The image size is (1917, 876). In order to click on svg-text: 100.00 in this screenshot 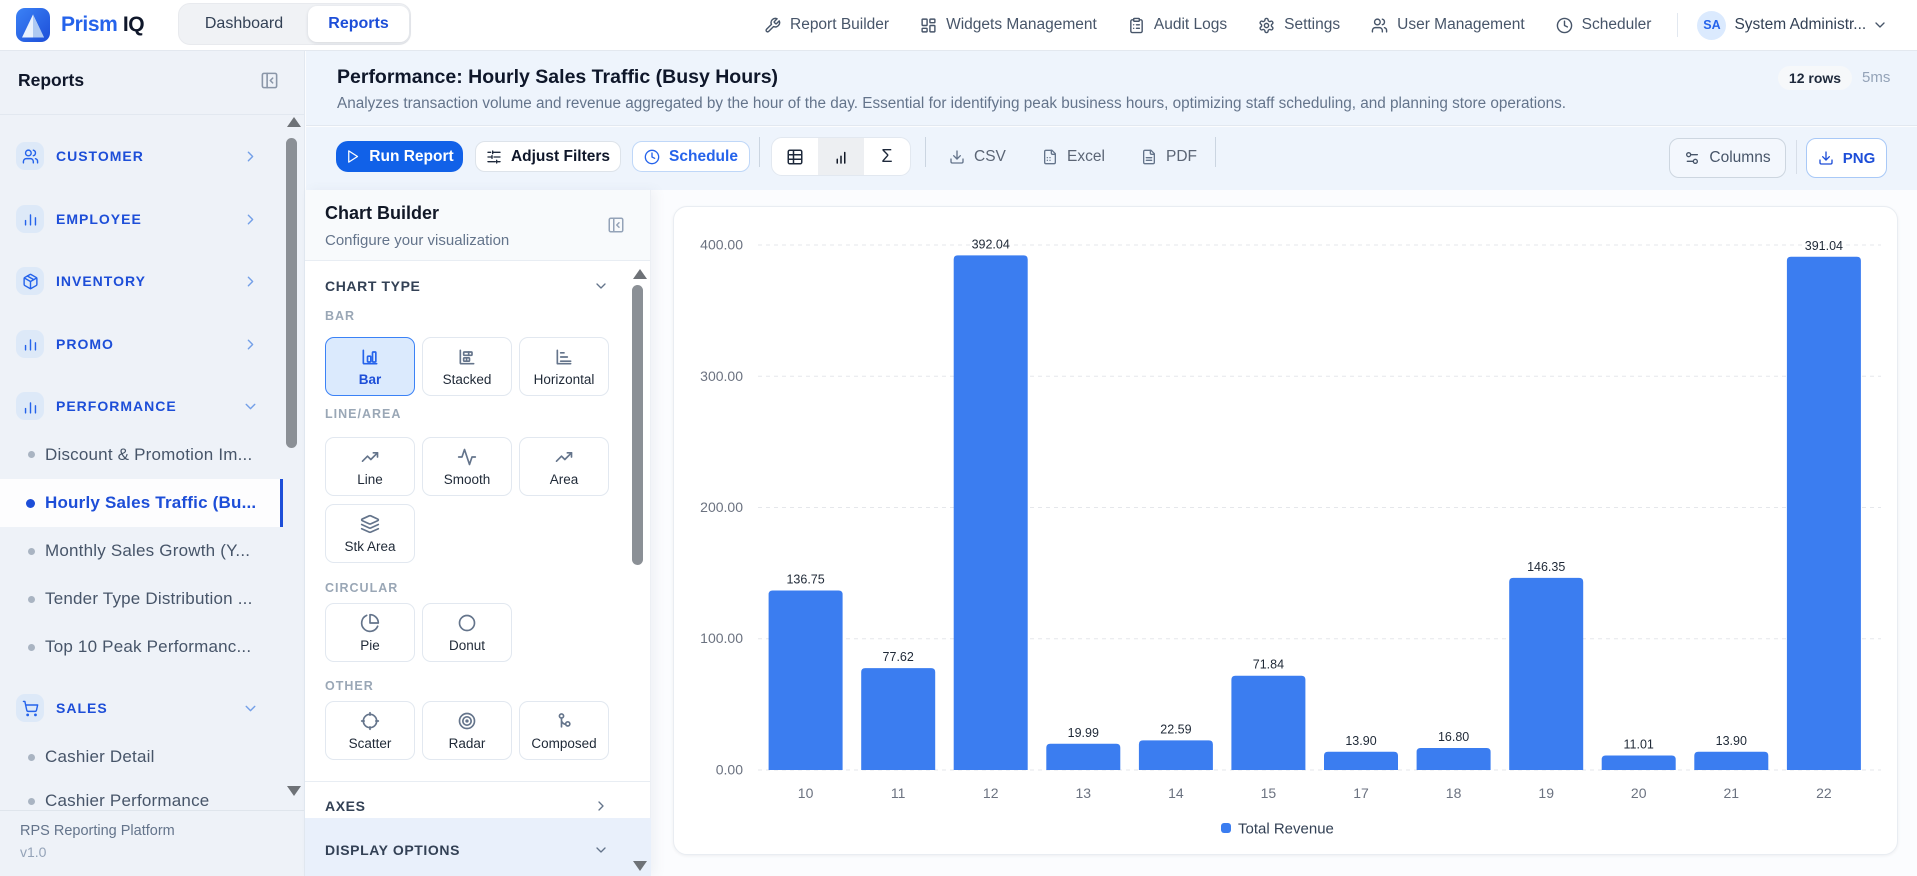, I will do `click(721, 638)`.